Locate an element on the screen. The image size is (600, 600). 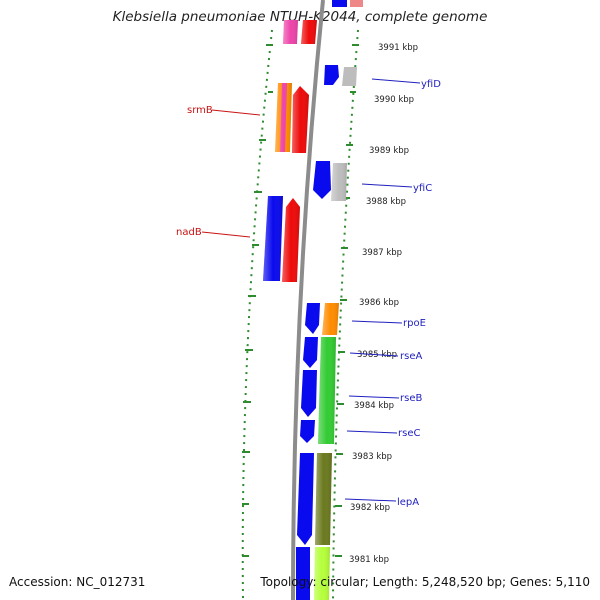
kbp-label: 3990 kbp is located at coordinates (394, 100).